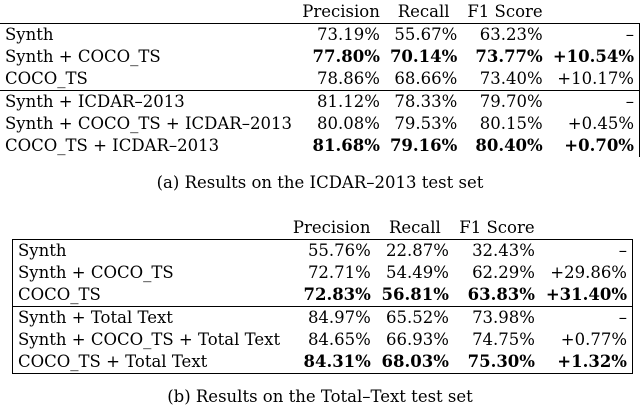 This screenshot has width=640, height=409. I want to click on precision-cell: 72.83%, so click(337, 294).